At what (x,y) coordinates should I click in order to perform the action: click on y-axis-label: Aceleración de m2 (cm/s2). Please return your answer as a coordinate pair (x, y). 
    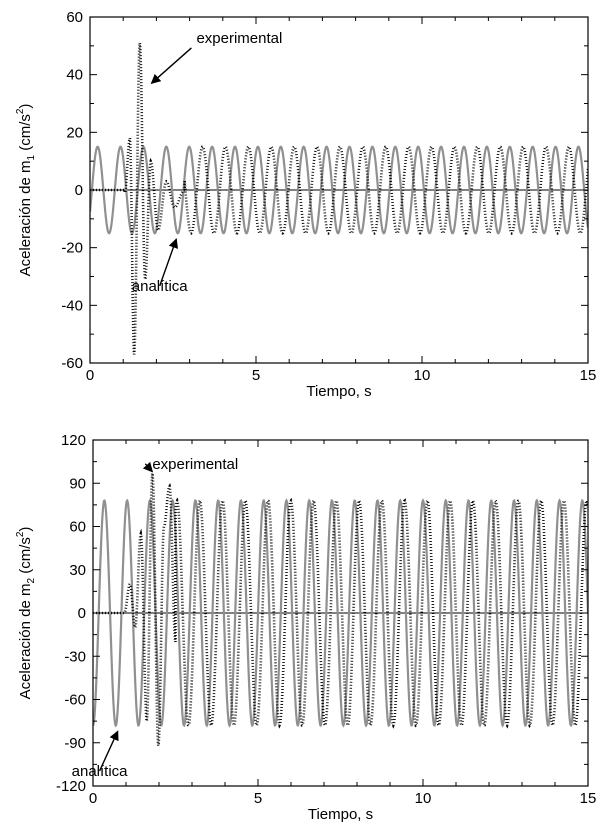
    Looking at the image, I should click on (26, 613).